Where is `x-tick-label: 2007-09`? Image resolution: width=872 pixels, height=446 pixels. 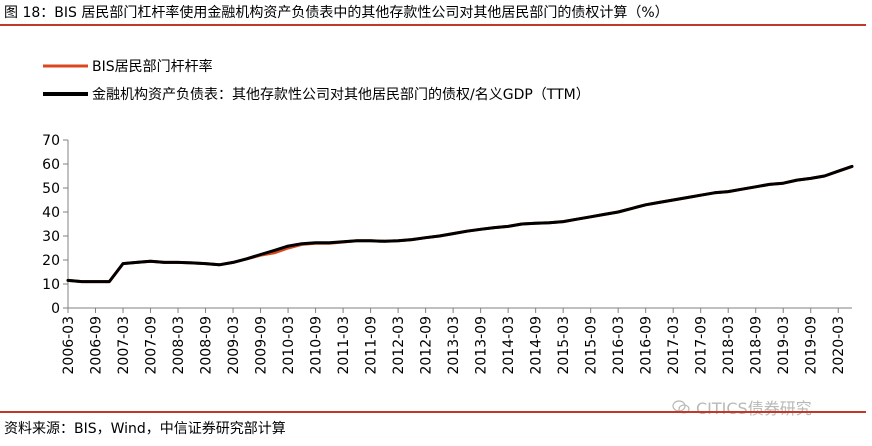
x-tick-label: 2007-09 is located at coordinates (152, 345).